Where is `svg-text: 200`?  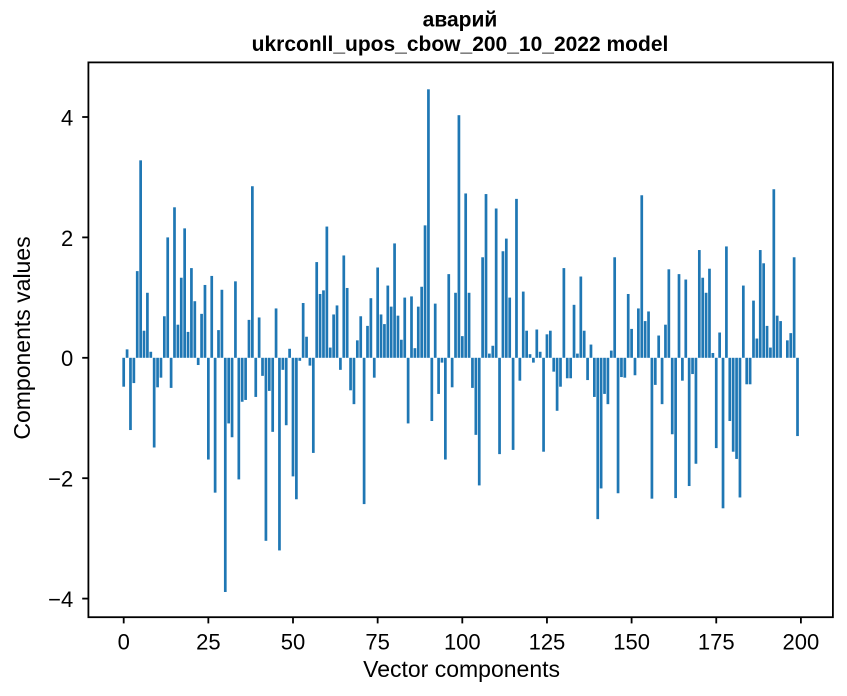
svg-text: 200 is located at coordinates (801, 642).